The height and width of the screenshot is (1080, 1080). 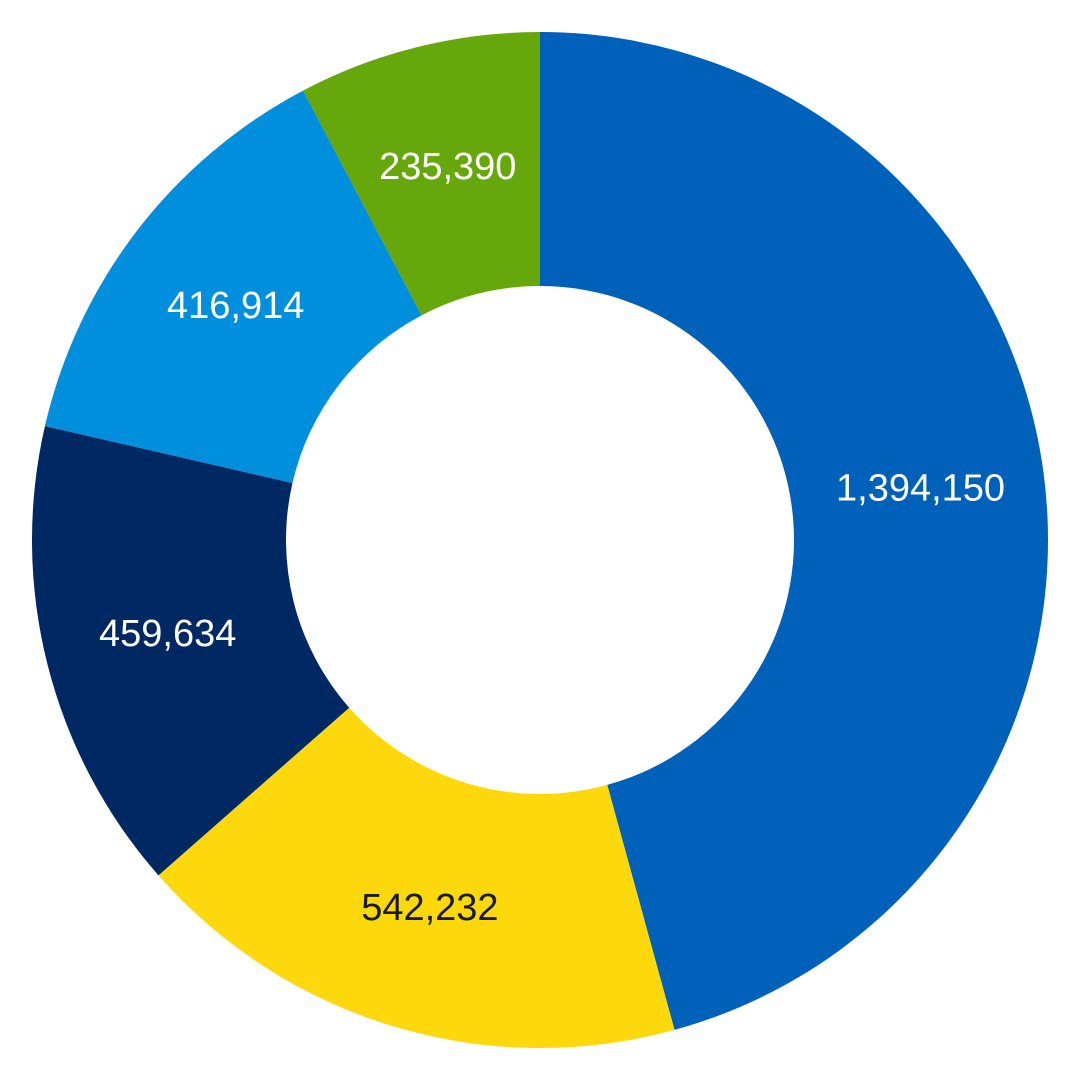 What do you see at coordinates (235, 306) in the screenshot?
I see `donut-slice-label-3: 416,914` at bounding box center [235, 306].